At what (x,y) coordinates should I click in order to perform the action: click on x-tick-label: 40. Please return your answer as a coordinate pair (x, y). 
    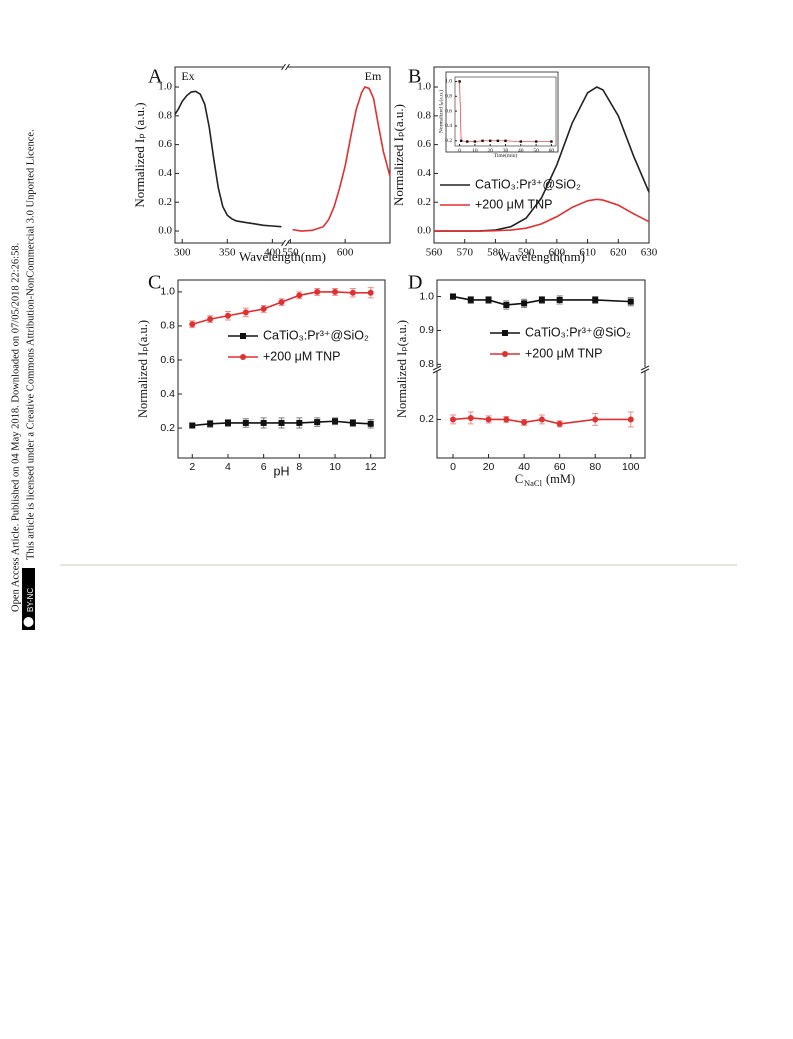
    Looking at the image, I should click on (521, 151).